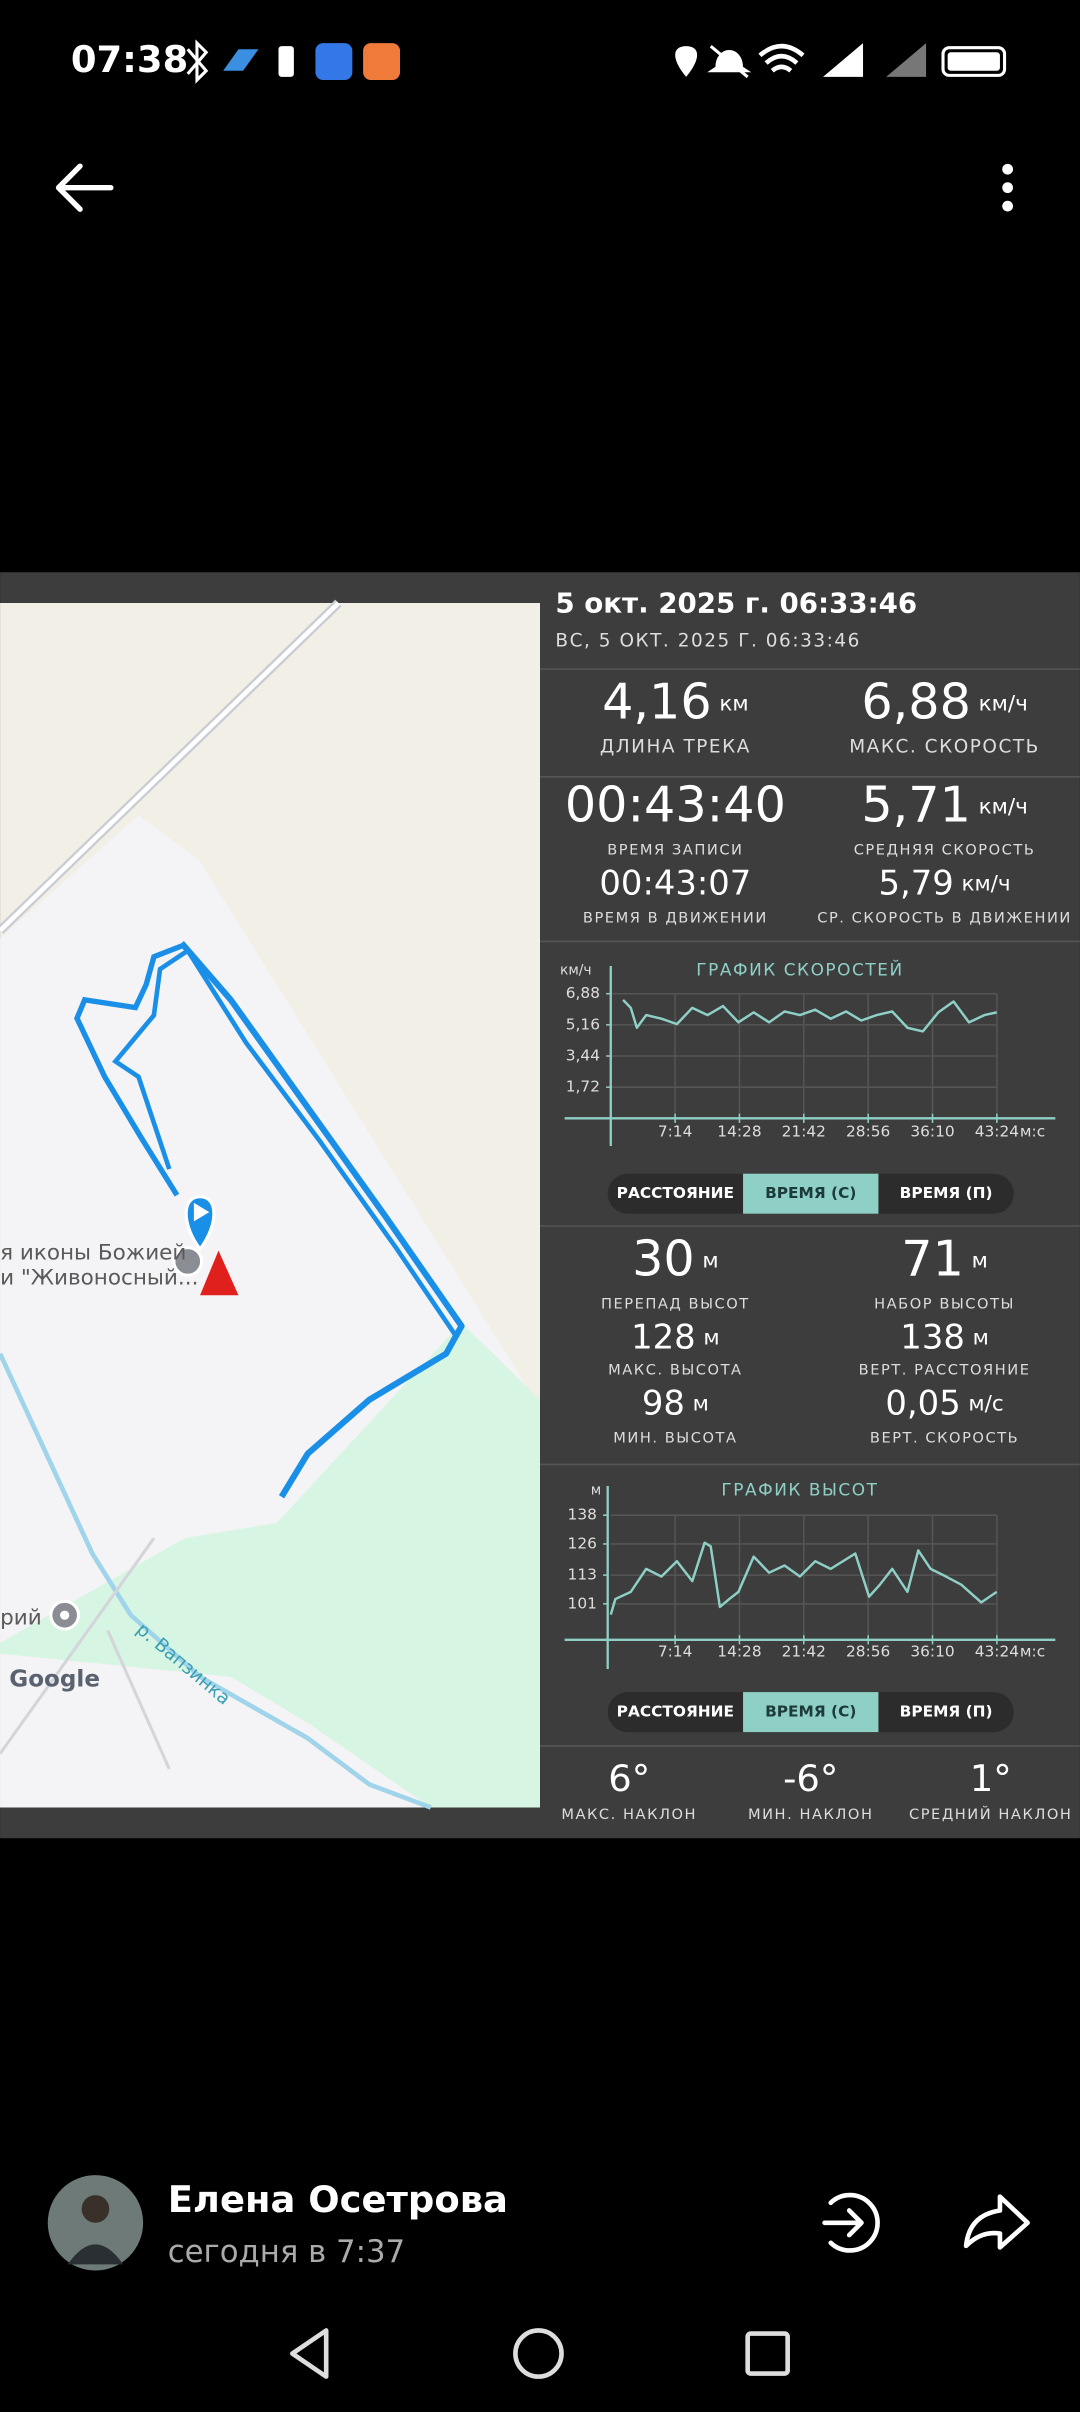  Describe the element at coordinates (663, 1336) in the screenshot. I see `stat-number: 128` at that location.